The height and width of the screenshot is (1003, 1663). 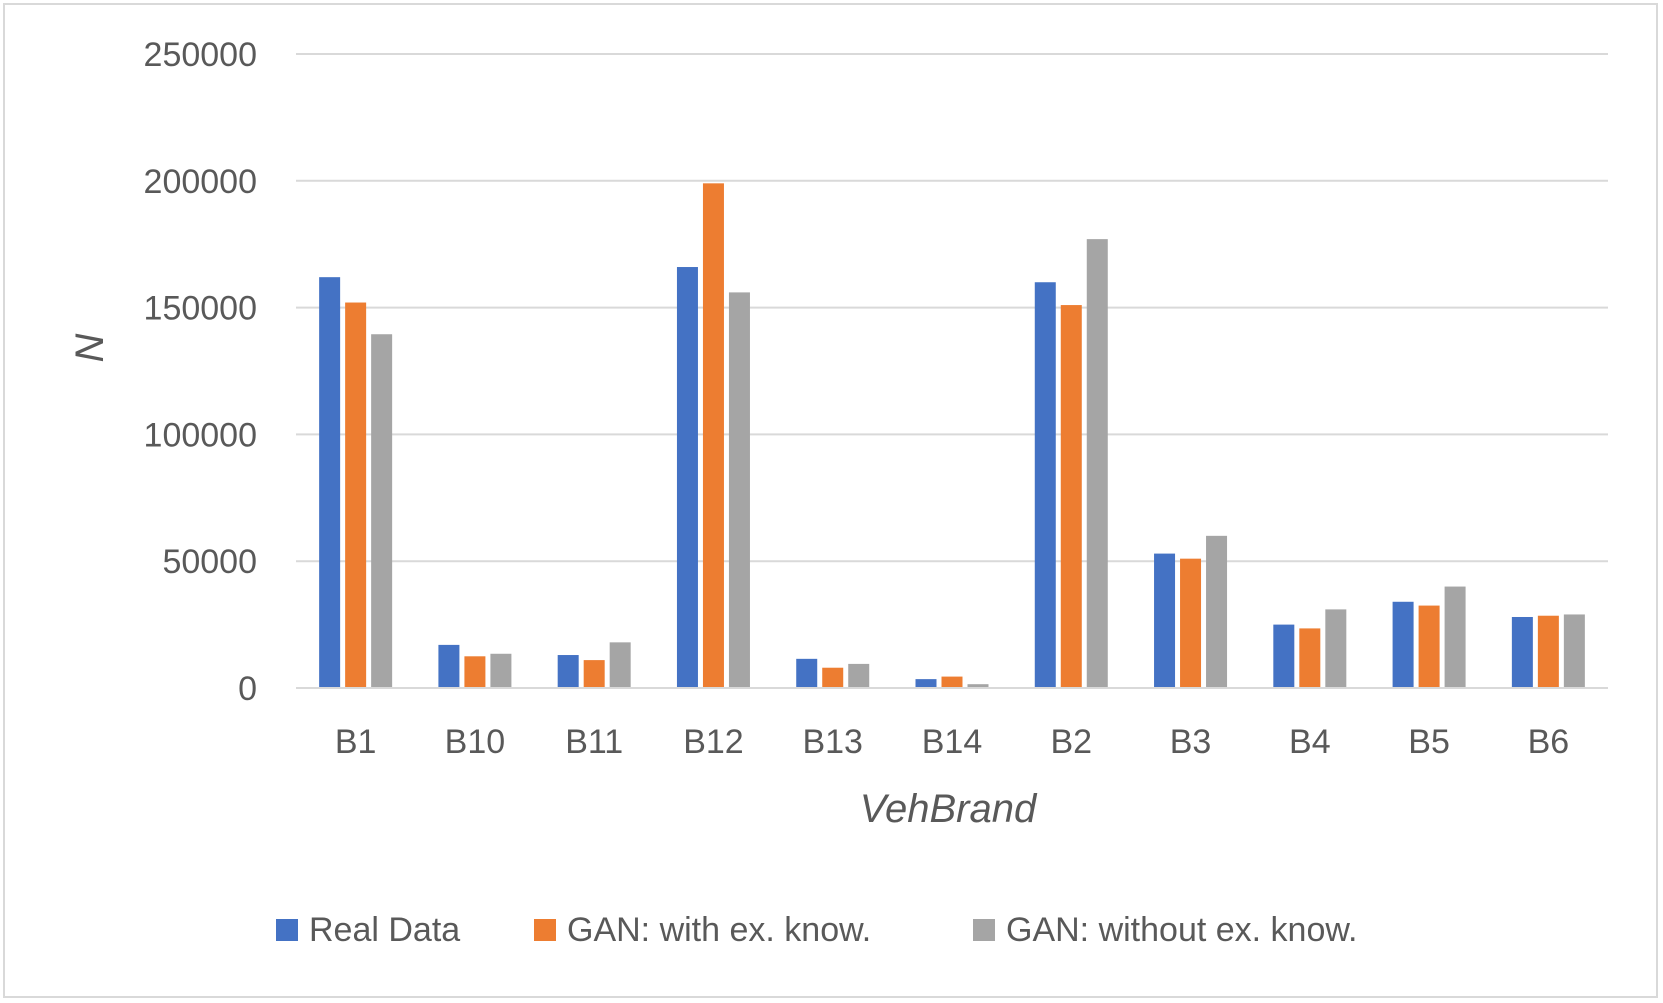 I want to click on x-tick-label: B10, so click(x=475, y=742).